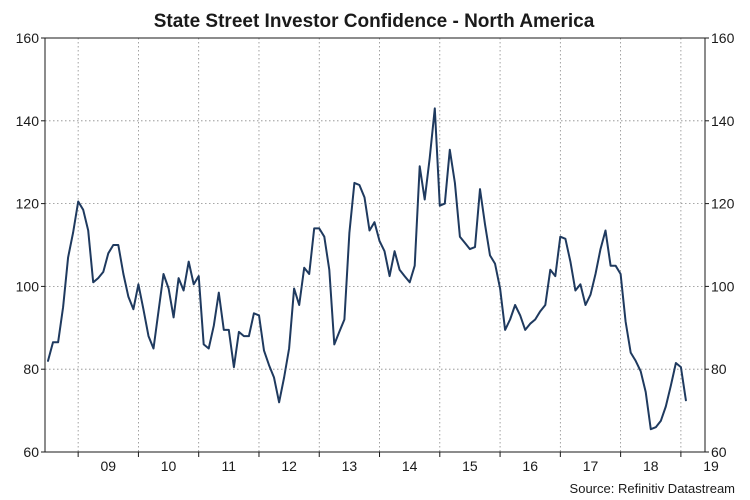  Describe the element at coordinates (31, 369) in the screenshot. I see `y-tick-label-left: 80` at that location.